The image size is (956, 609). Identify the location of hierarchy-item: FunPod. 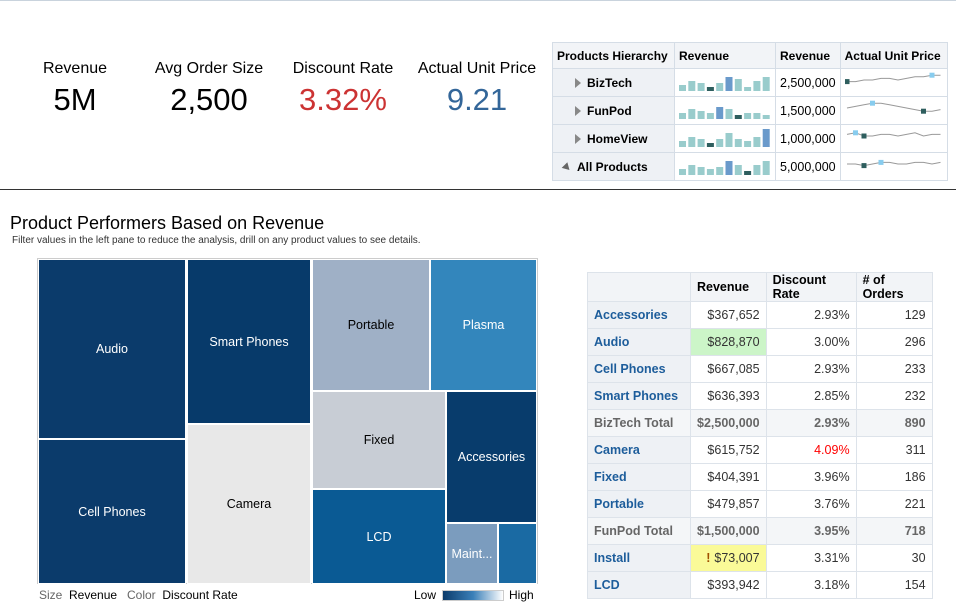
(613, 110).